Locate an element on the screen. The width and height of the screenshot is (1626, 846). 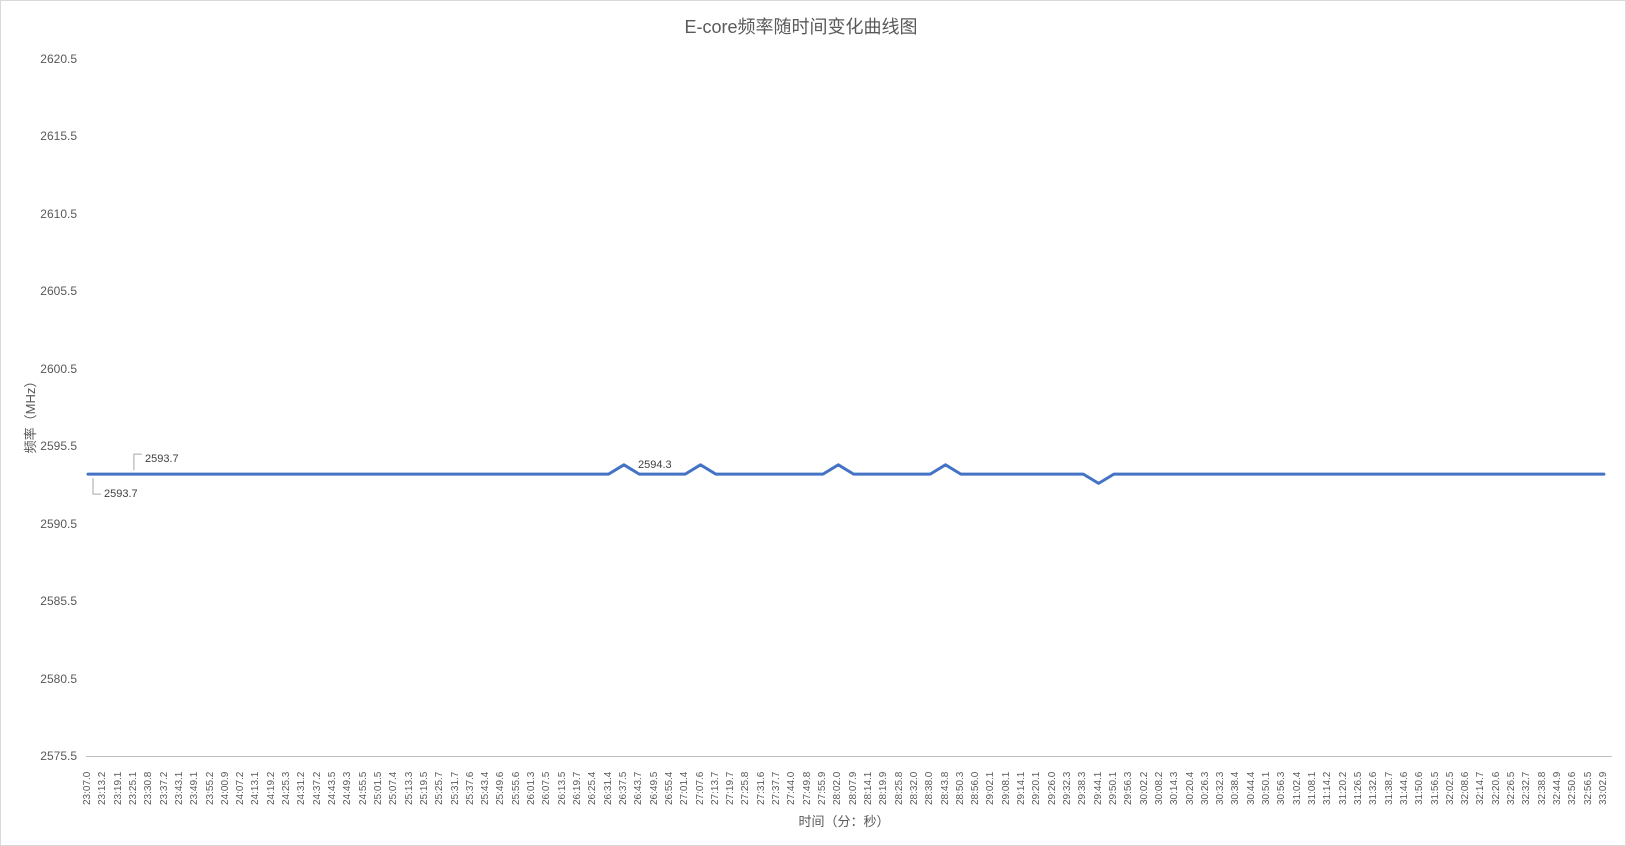
y-tick-label: 2610.5 is located at coordinates (58, 214).